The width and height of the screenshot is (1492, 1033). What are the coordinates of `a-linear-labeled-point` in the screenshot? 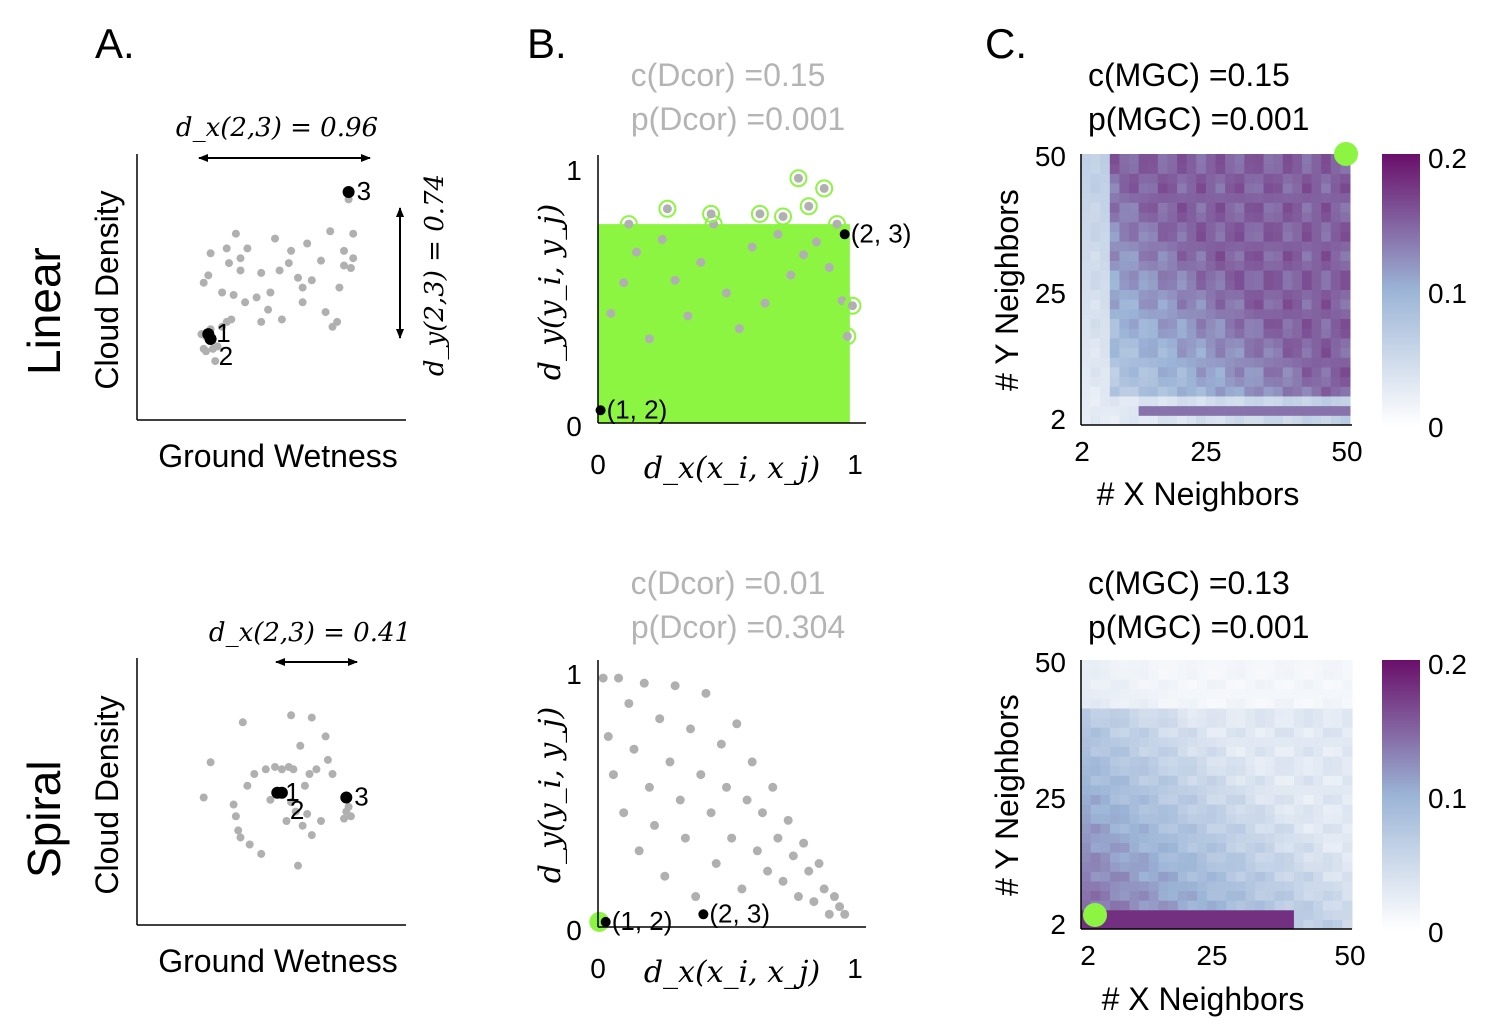 It's located at (348, 192).